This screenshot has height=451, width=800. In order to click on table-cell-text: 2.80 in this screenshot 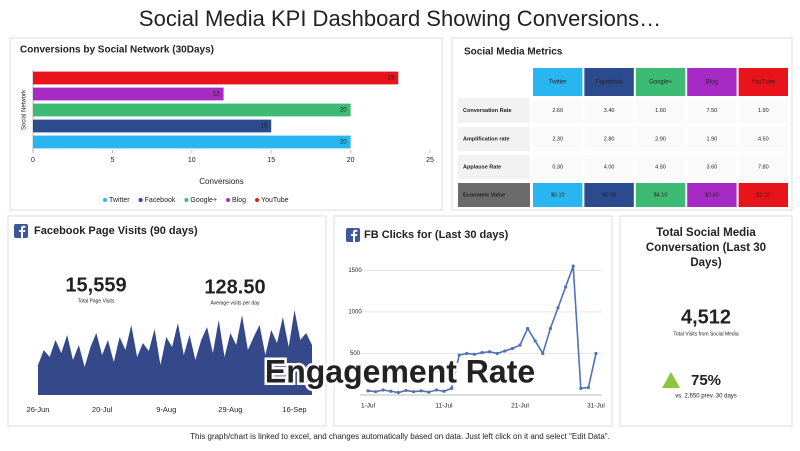, I will do `click(609, 139)`.